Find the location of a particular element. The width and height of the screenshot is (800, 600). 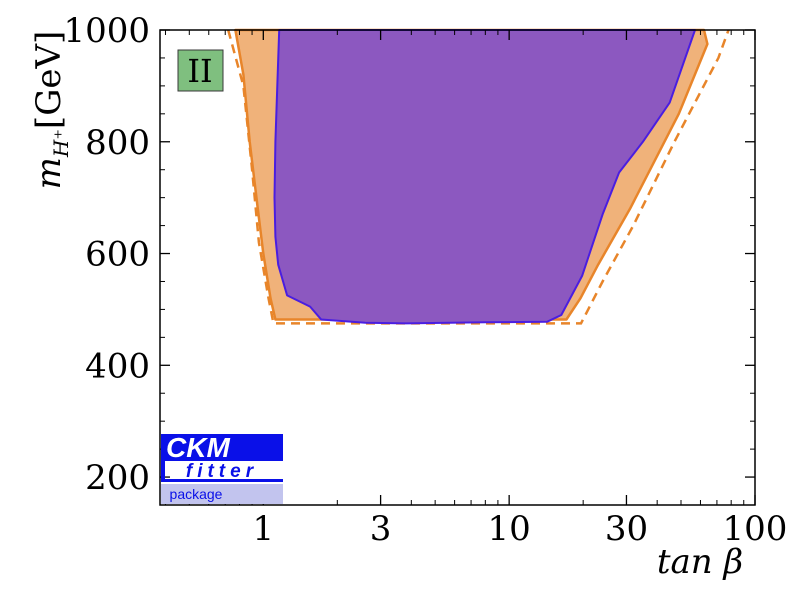

model-badge-label: II is located at coordinates (199, 71).